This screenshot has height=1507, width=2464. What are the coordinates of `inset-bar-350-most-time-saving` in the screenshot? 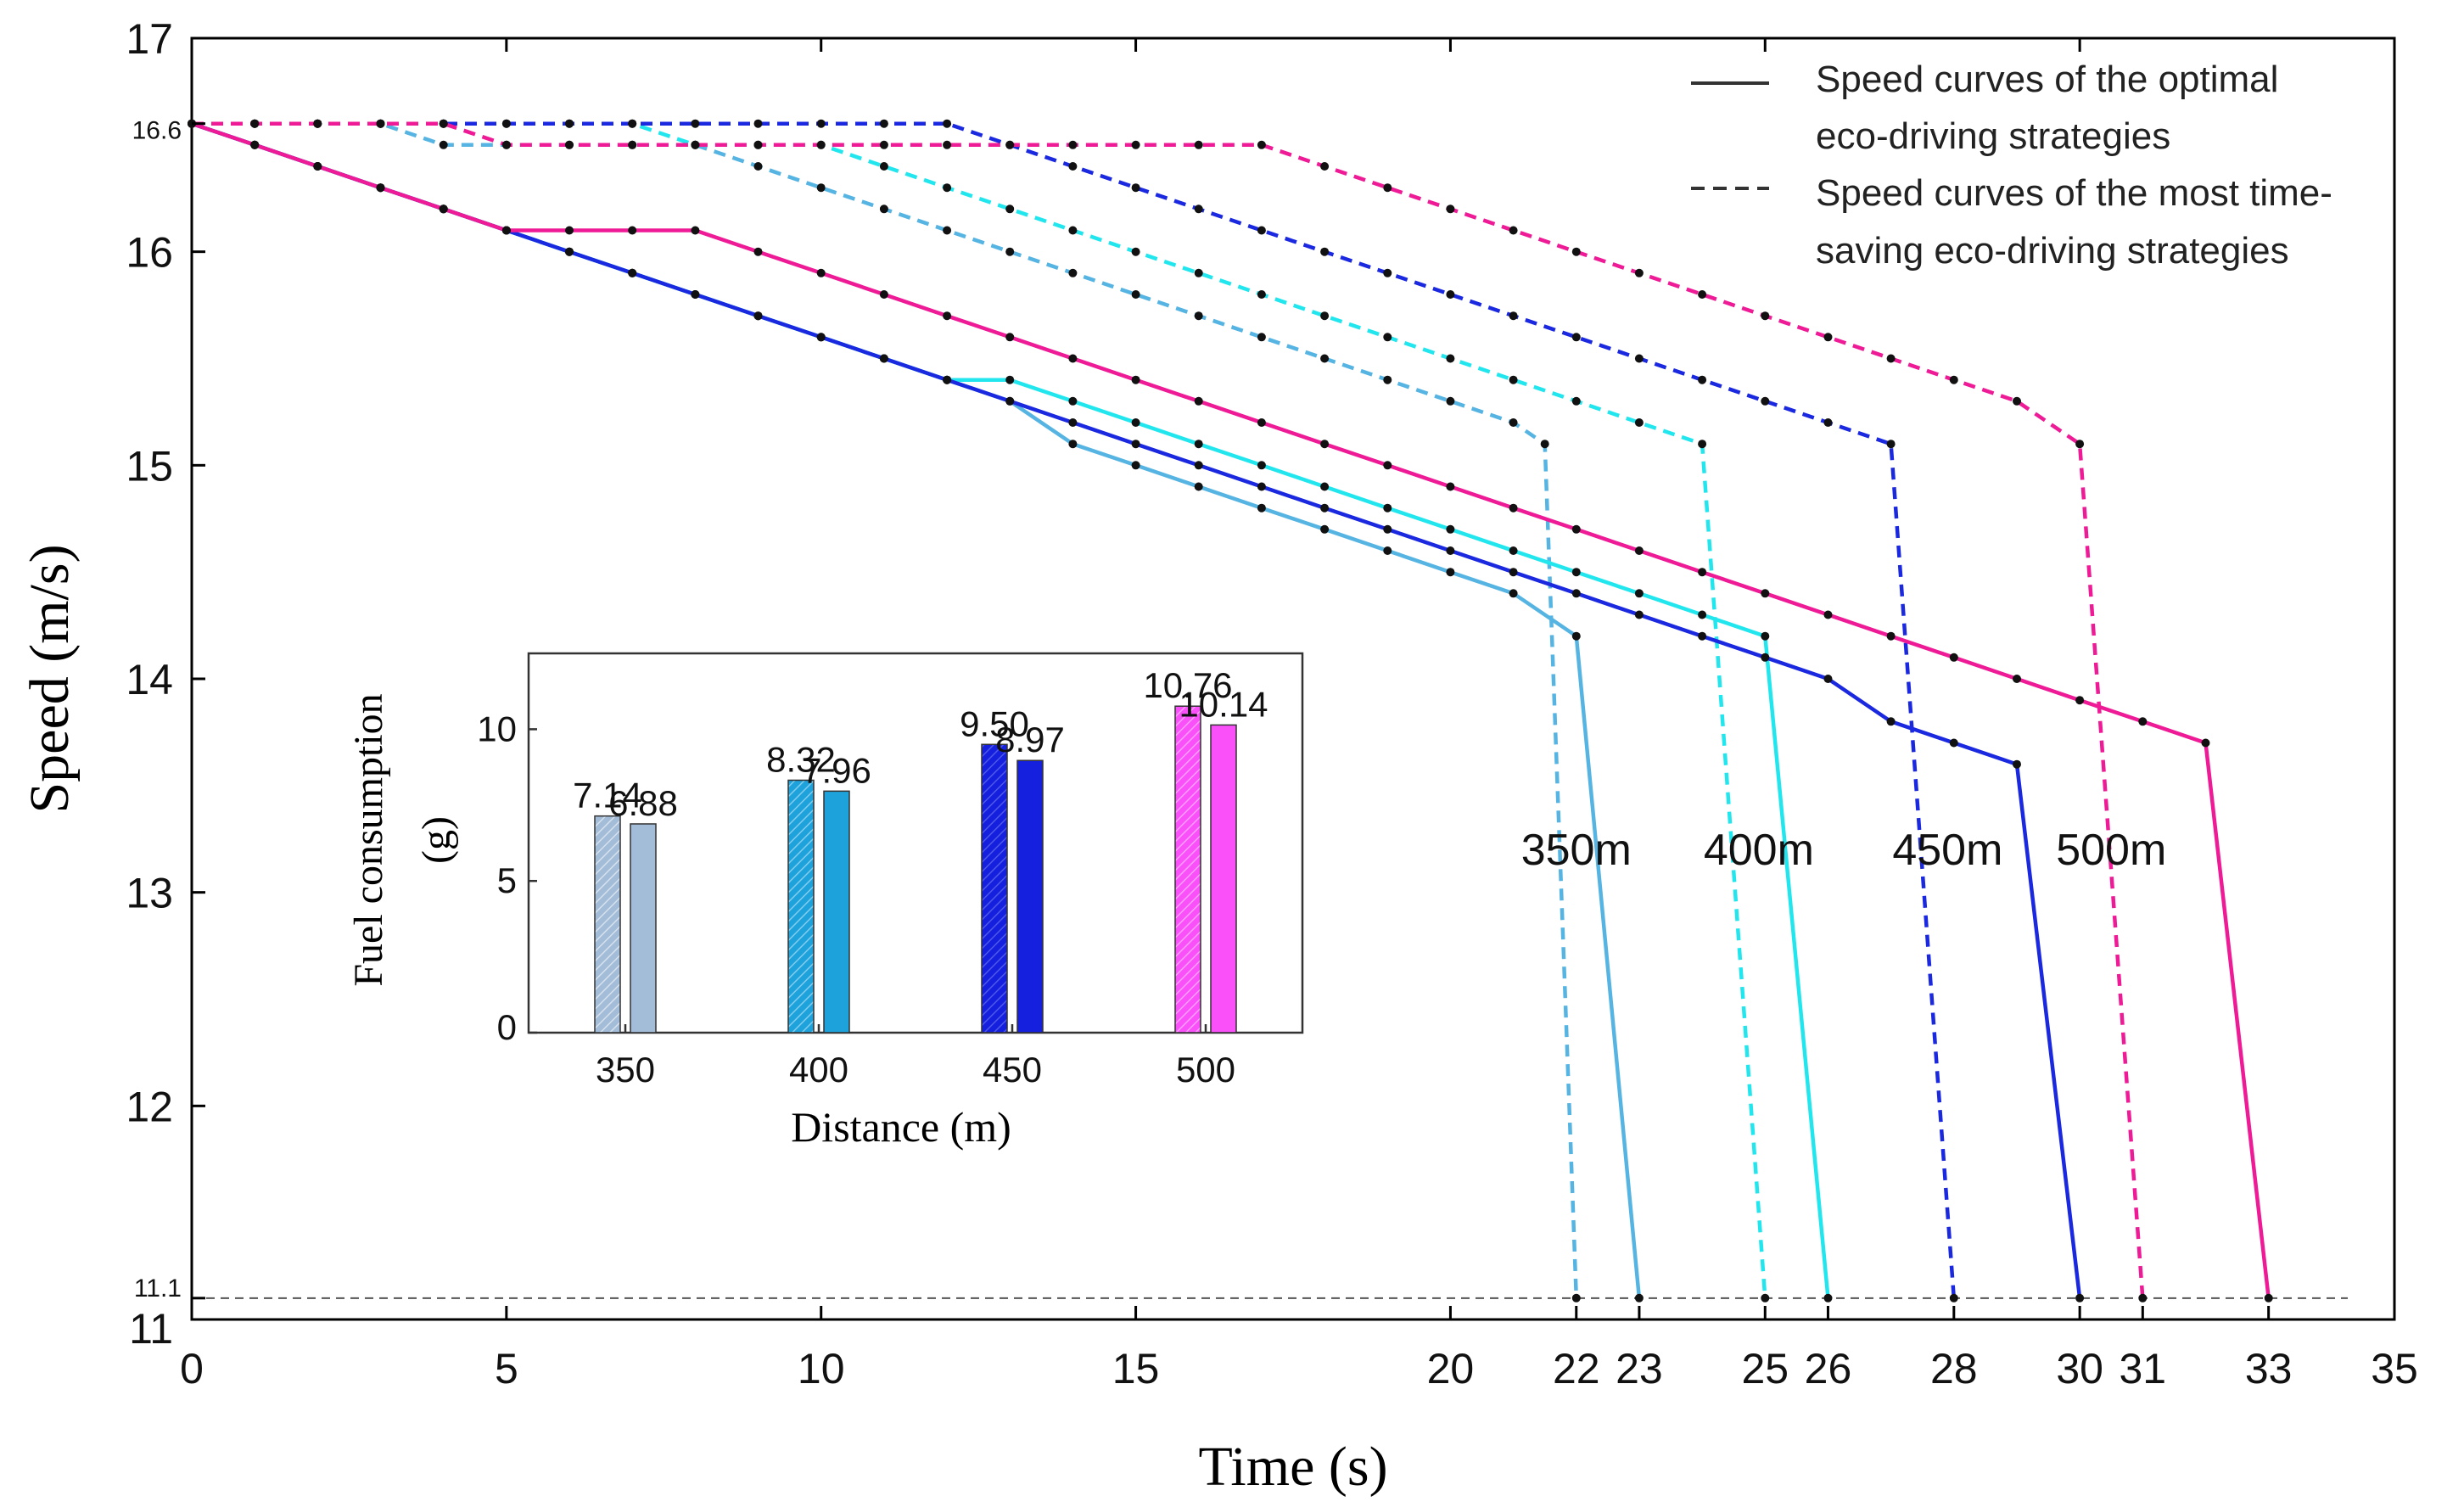 It's located at (607, 924).